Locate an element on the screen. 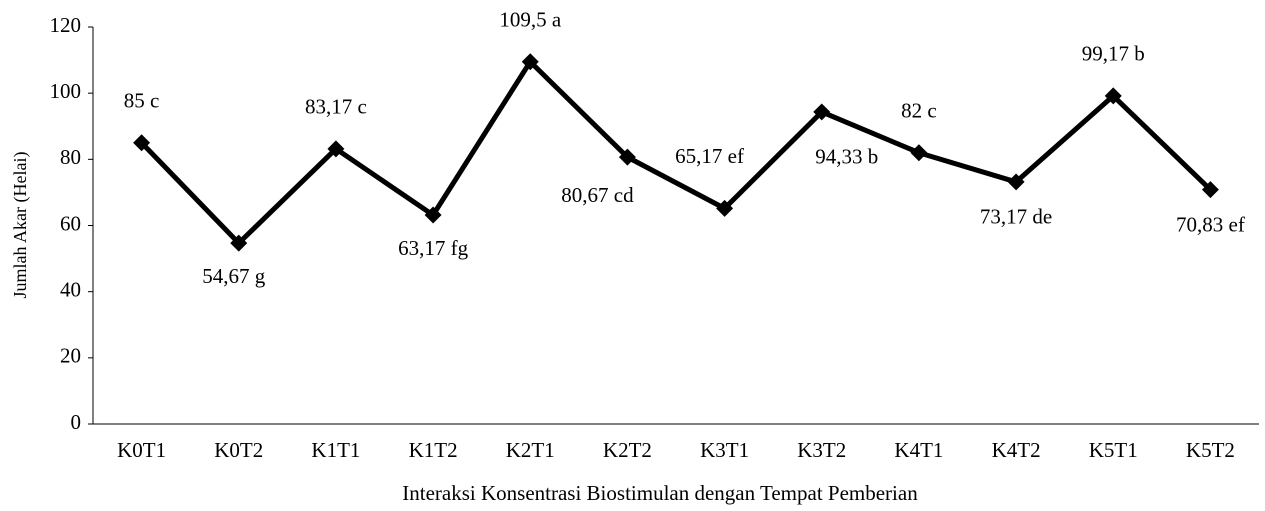 The width and height of the screenshot is (1265, 511). y-tick-label: 100 is located at coordinates (66, 91).